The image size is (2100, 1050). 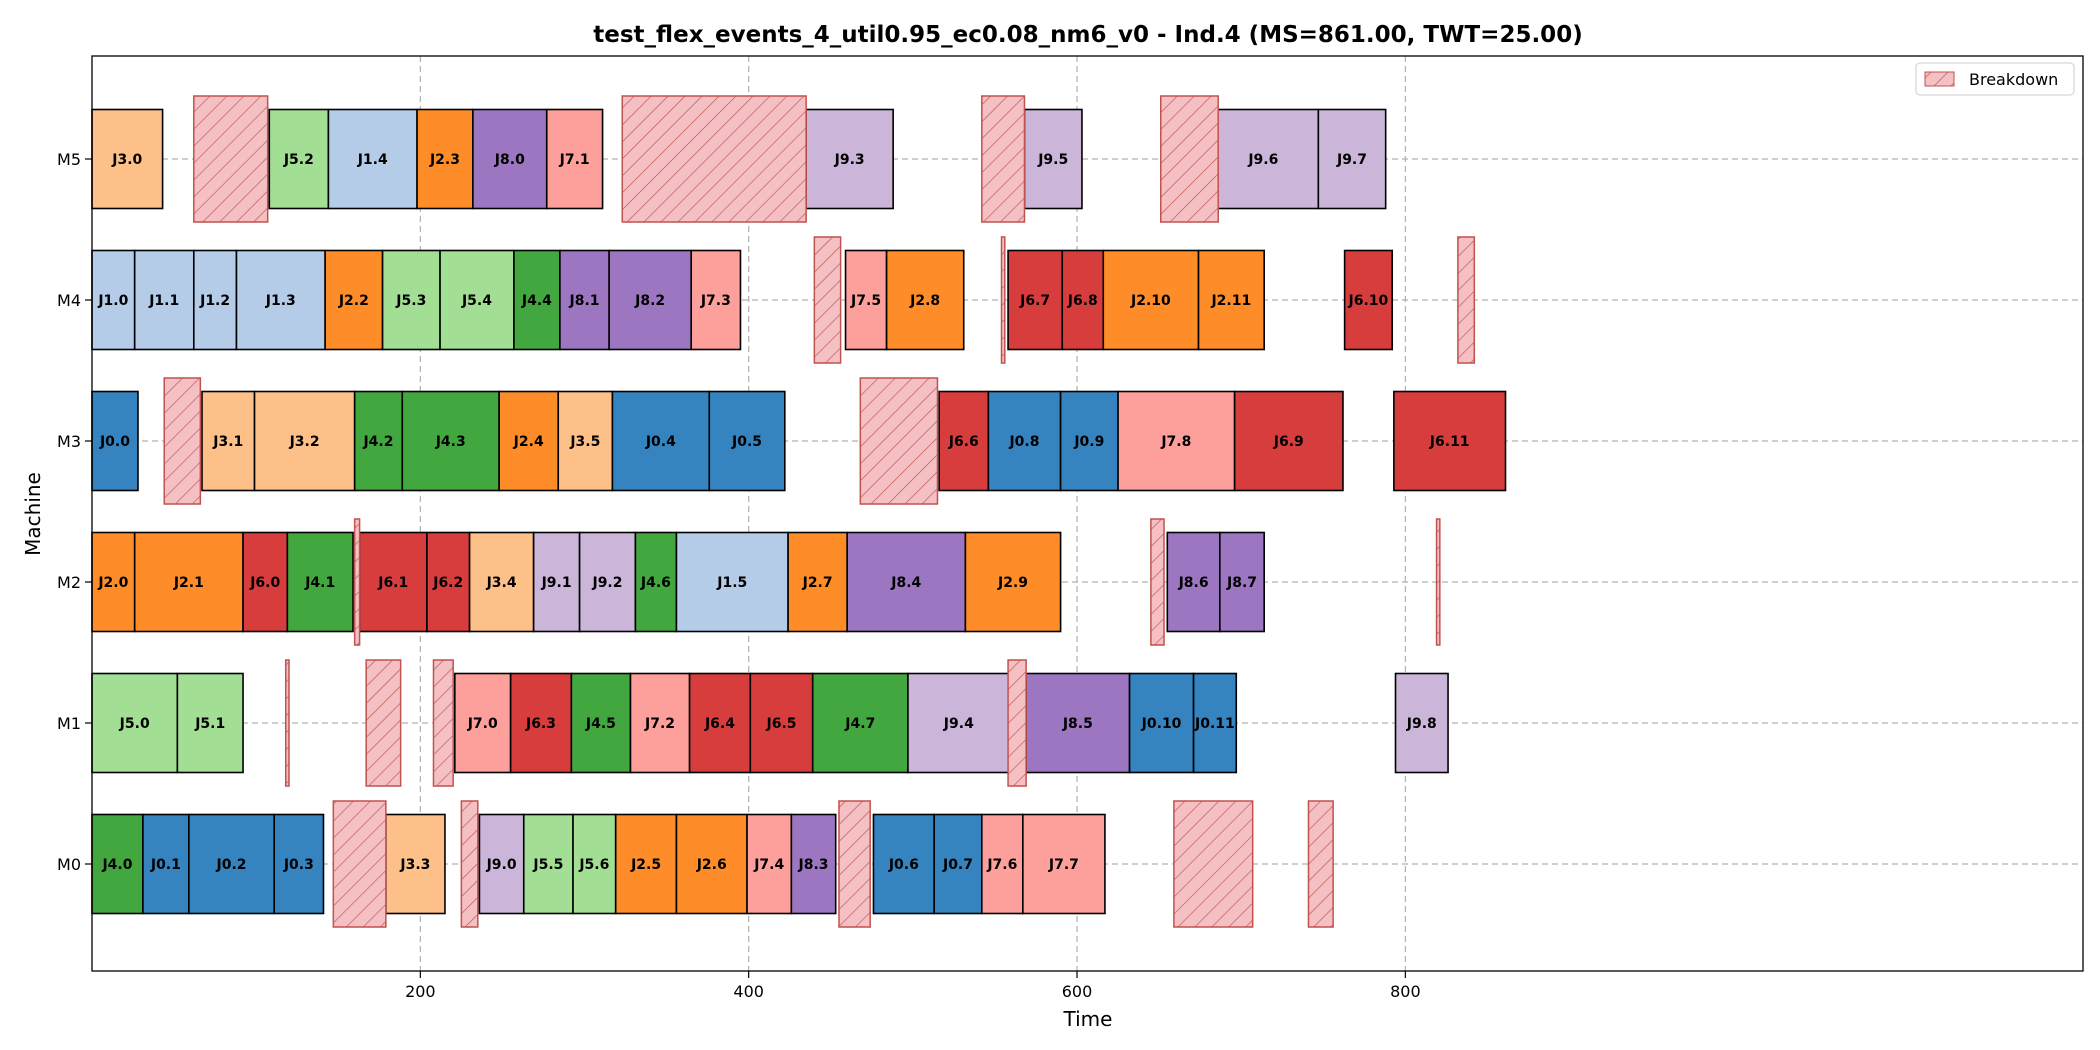 I want to click on operation-label: J0.5, so click(x=746, y=442).